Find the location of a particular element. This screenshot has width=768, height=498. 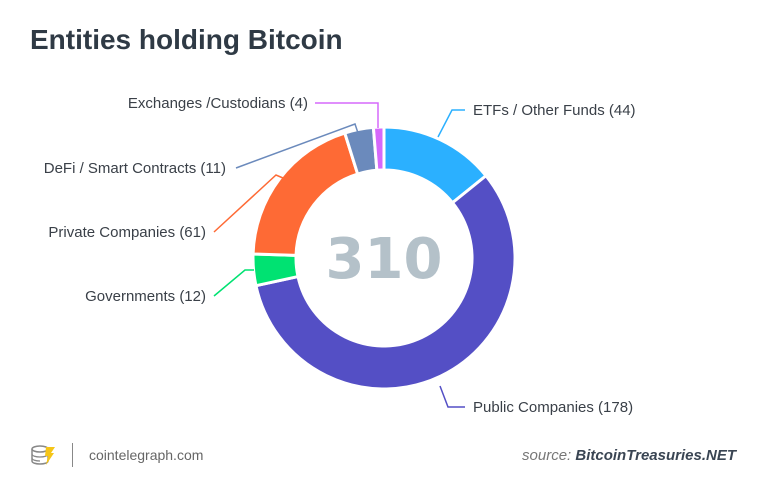

source-prefix: source: is located at coordinates (547, 455).